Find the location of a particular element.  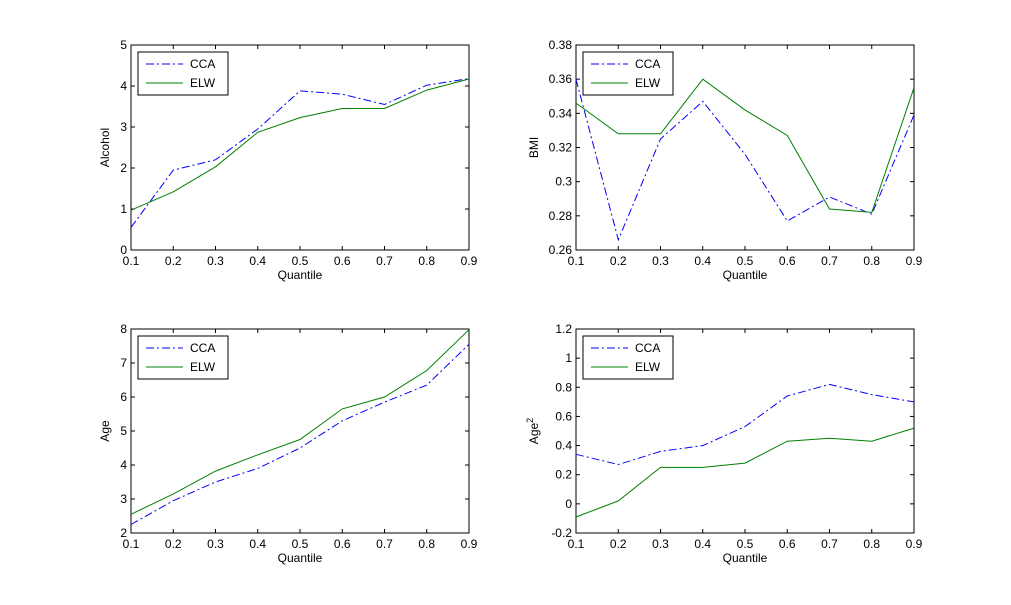

y-tick-label: 0.2 is located at coordinates (563, 475).